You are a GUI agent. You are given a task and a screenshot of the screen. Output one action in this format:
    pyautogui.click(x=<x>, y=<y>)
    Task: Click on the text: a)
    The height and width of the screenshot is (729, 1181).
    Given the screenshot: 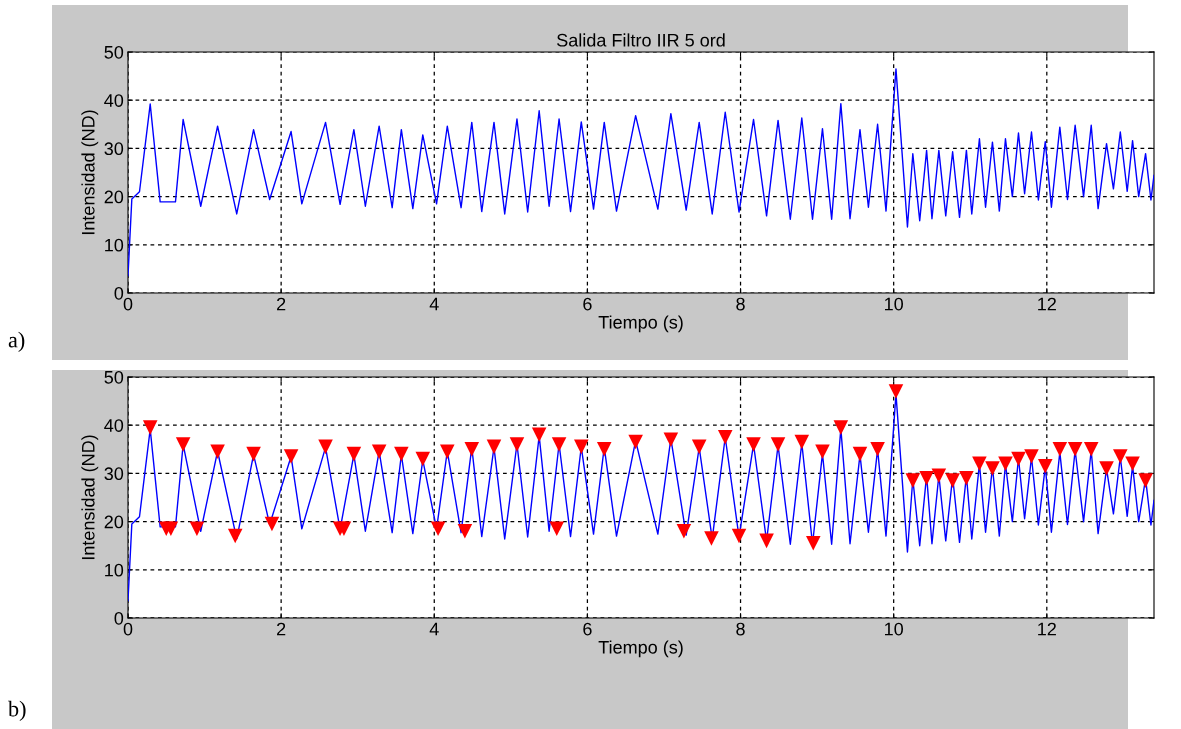 What is the action you would take?
    pyautogui.click(x=16, y=341)
    